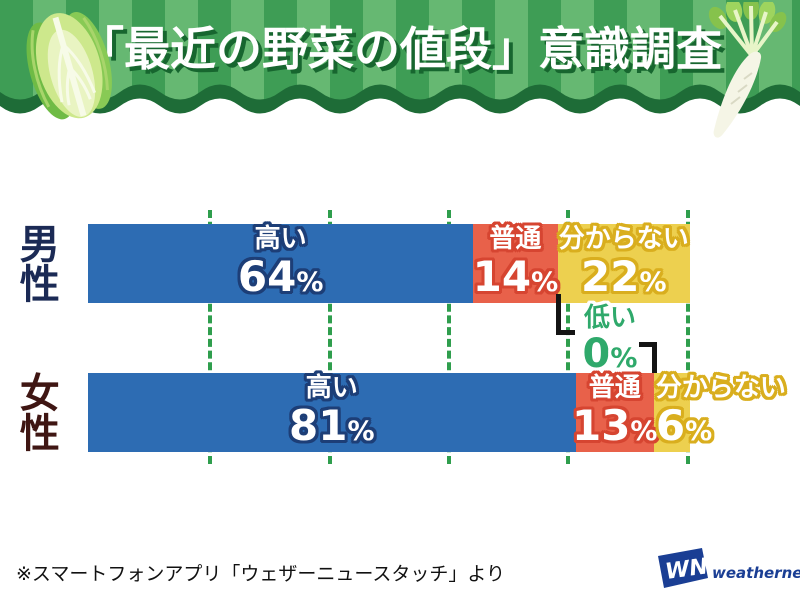 Image resolution: width=800 pixels, height=600 pixels. I want to click on segment-male-normal: 普通 14%, so click(515, 263).